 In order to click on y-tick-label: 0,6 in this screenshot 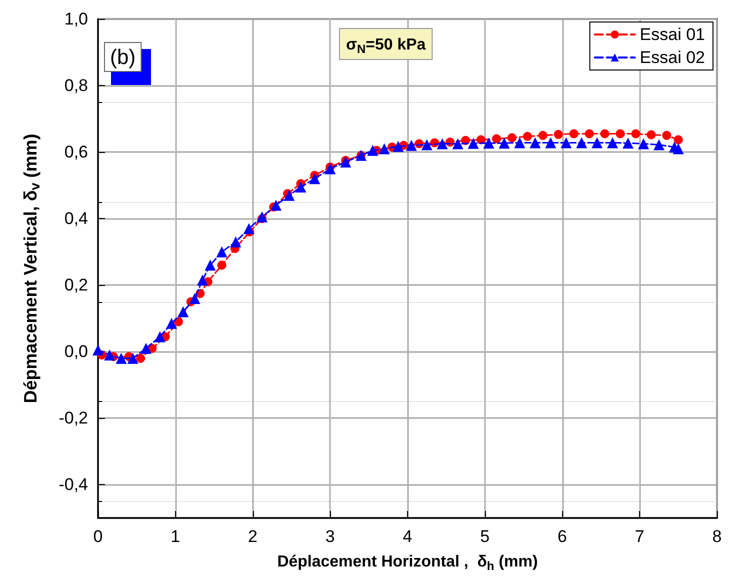, I will do `click(76, 152)`.